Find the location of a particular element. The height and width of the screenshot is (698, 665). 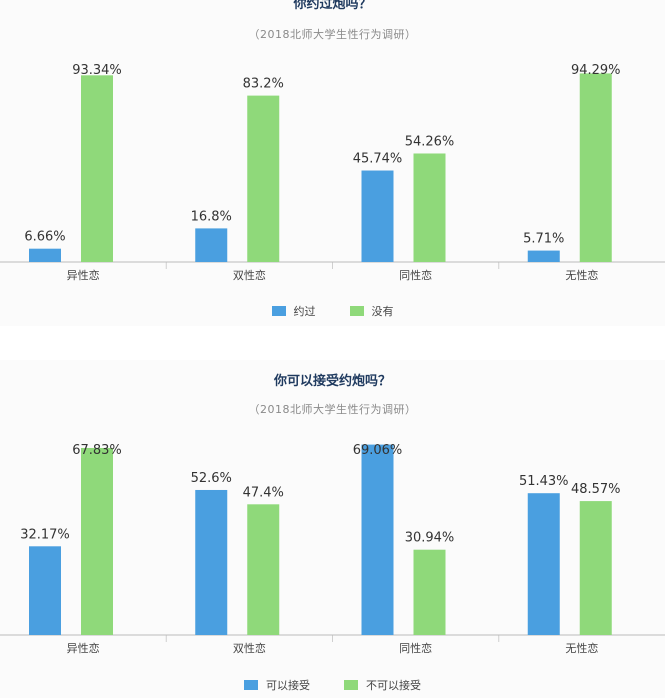

legend-label-series-a: 可以接受 is located at coordinates (288, 685).